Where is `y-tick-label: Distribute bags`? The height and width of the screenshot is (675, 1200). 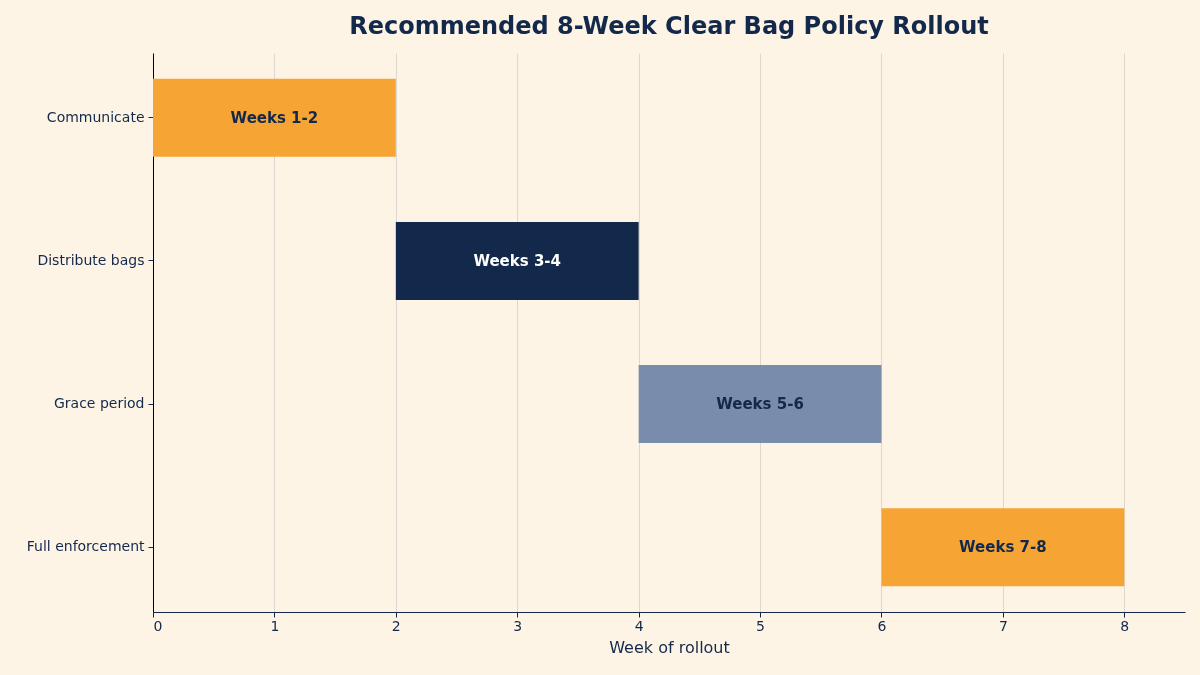 y-tick-label: Distribute bags is located at coordinates (91, 259).